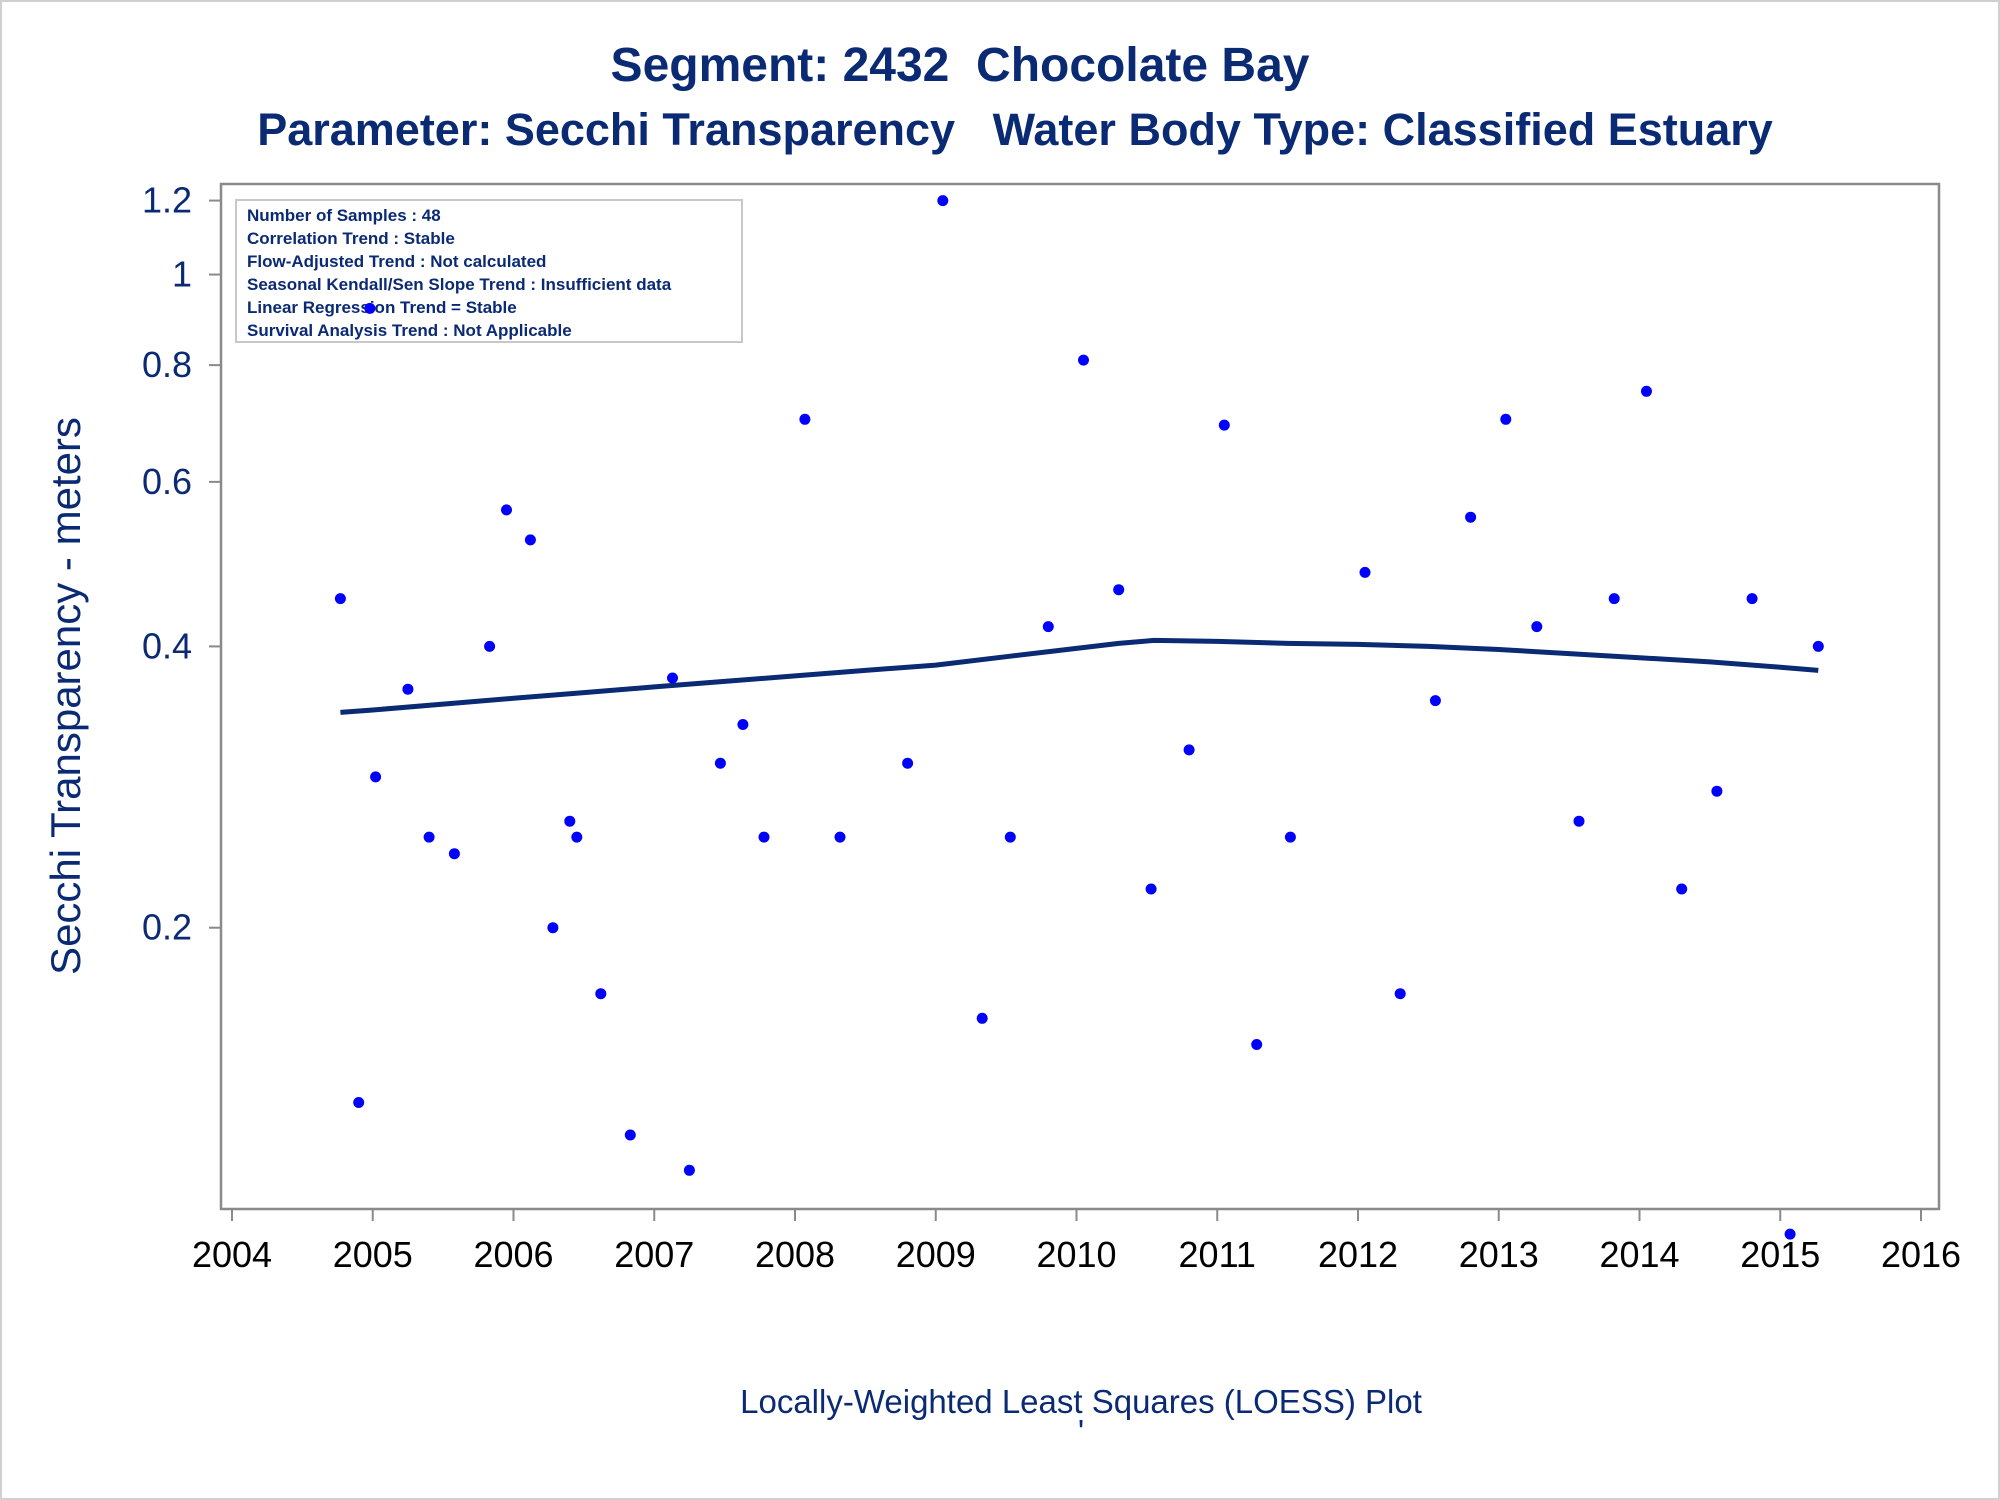 Image resolution: width=2000 pixels, height=1500 pixels. Describe the element at coordinates (936, 1254) in the screenshot. I see `x-tick-label: 2009` at that location.